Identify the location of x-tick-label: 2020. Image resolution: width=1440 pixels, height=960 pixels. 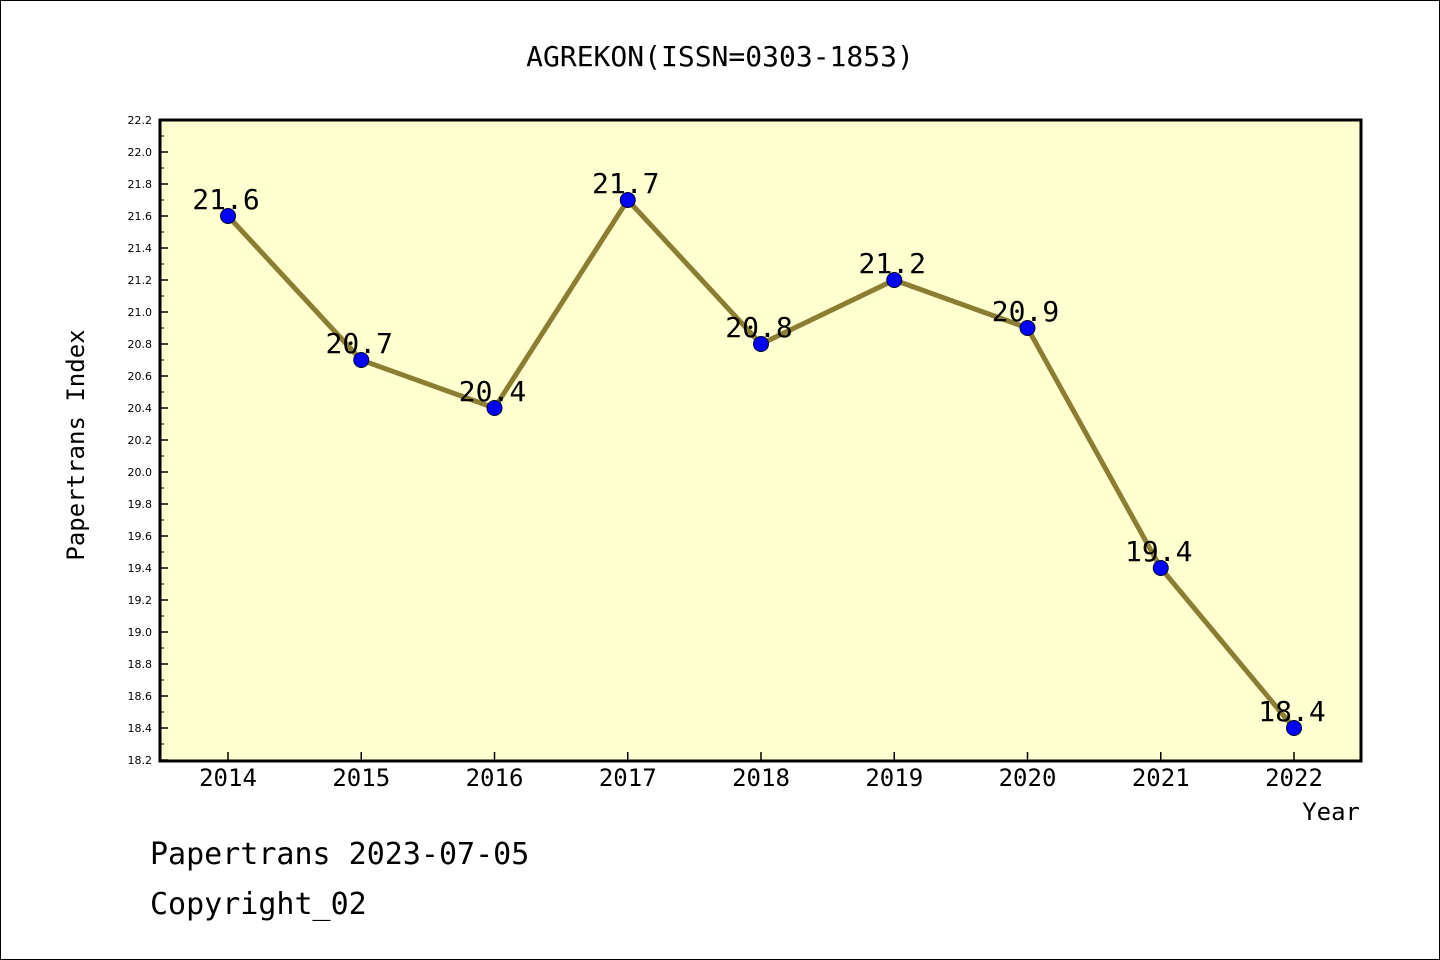
(1028, 778).